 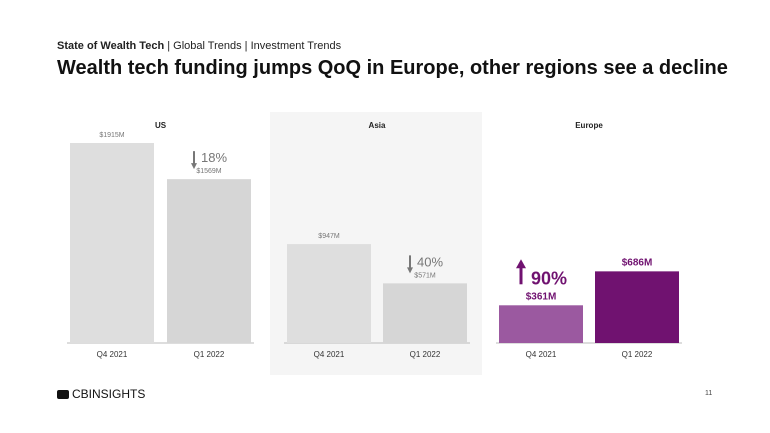 I want to click on page-number: 11, so click(x=709, y=393).